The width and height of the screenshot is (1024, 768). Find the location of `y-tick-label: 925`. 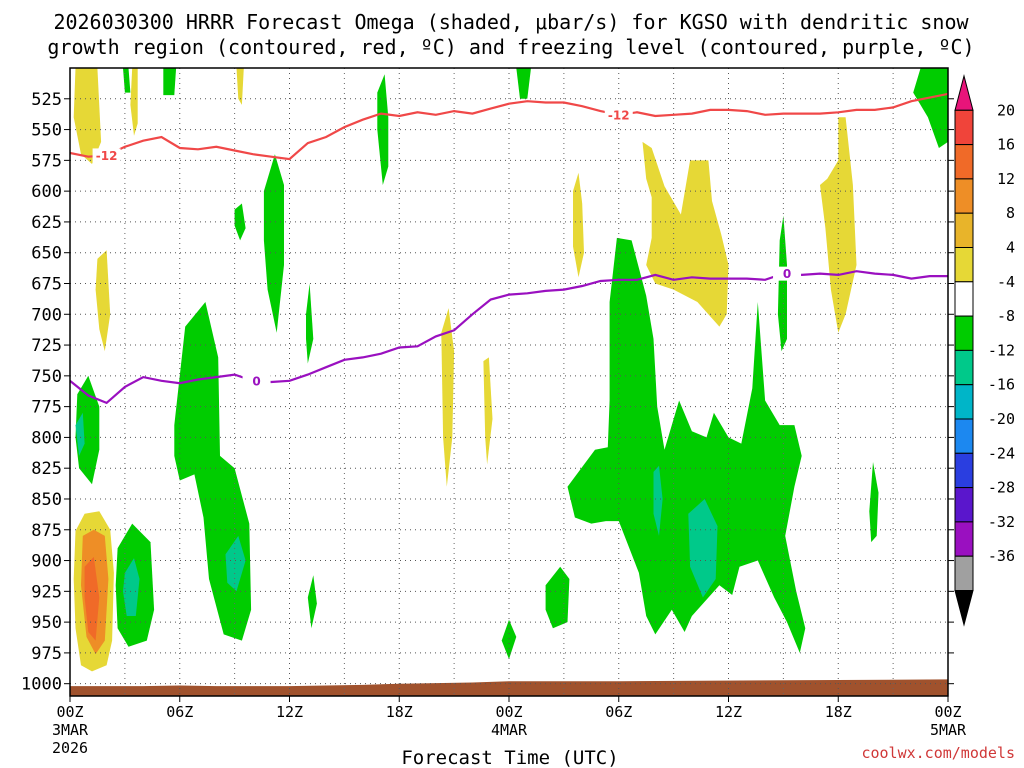

y-tick-label: 925 is located at coordinates (46, 592).